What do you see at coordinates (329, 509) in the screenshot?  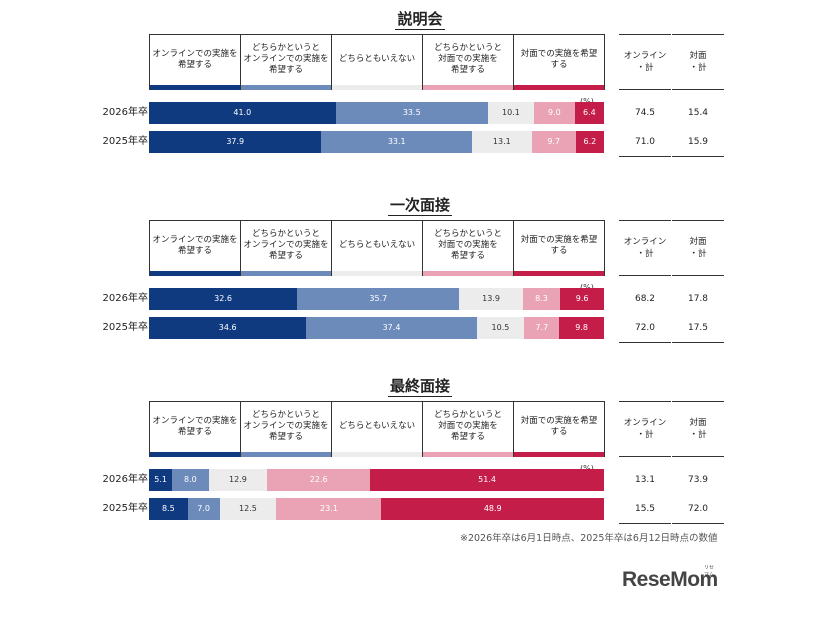 I see `bar-segment: 23.1` at bounding box center [329, 509].